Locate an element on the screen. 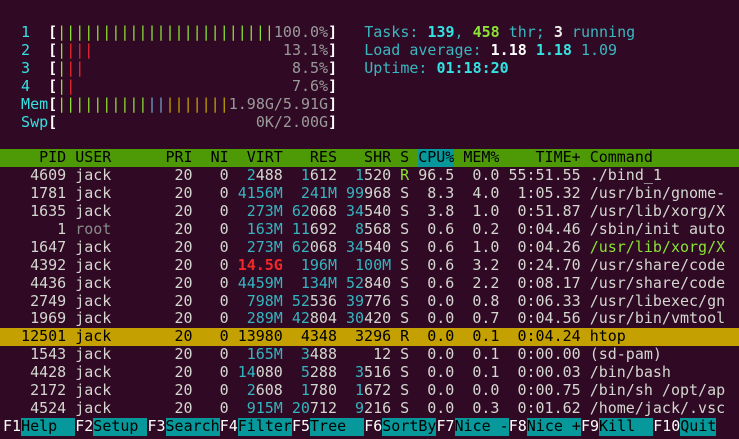 Image resolution: width=739 pixels, height=439 pixels. column-header: TIME+ is located at coordinates (558, 158).